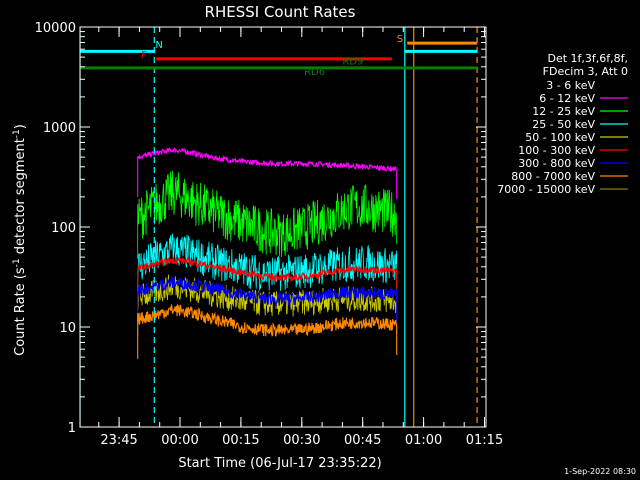  Describe the element at coordinates (314, 72) in the screenshot. I see `flag-label: RD6` at that location.